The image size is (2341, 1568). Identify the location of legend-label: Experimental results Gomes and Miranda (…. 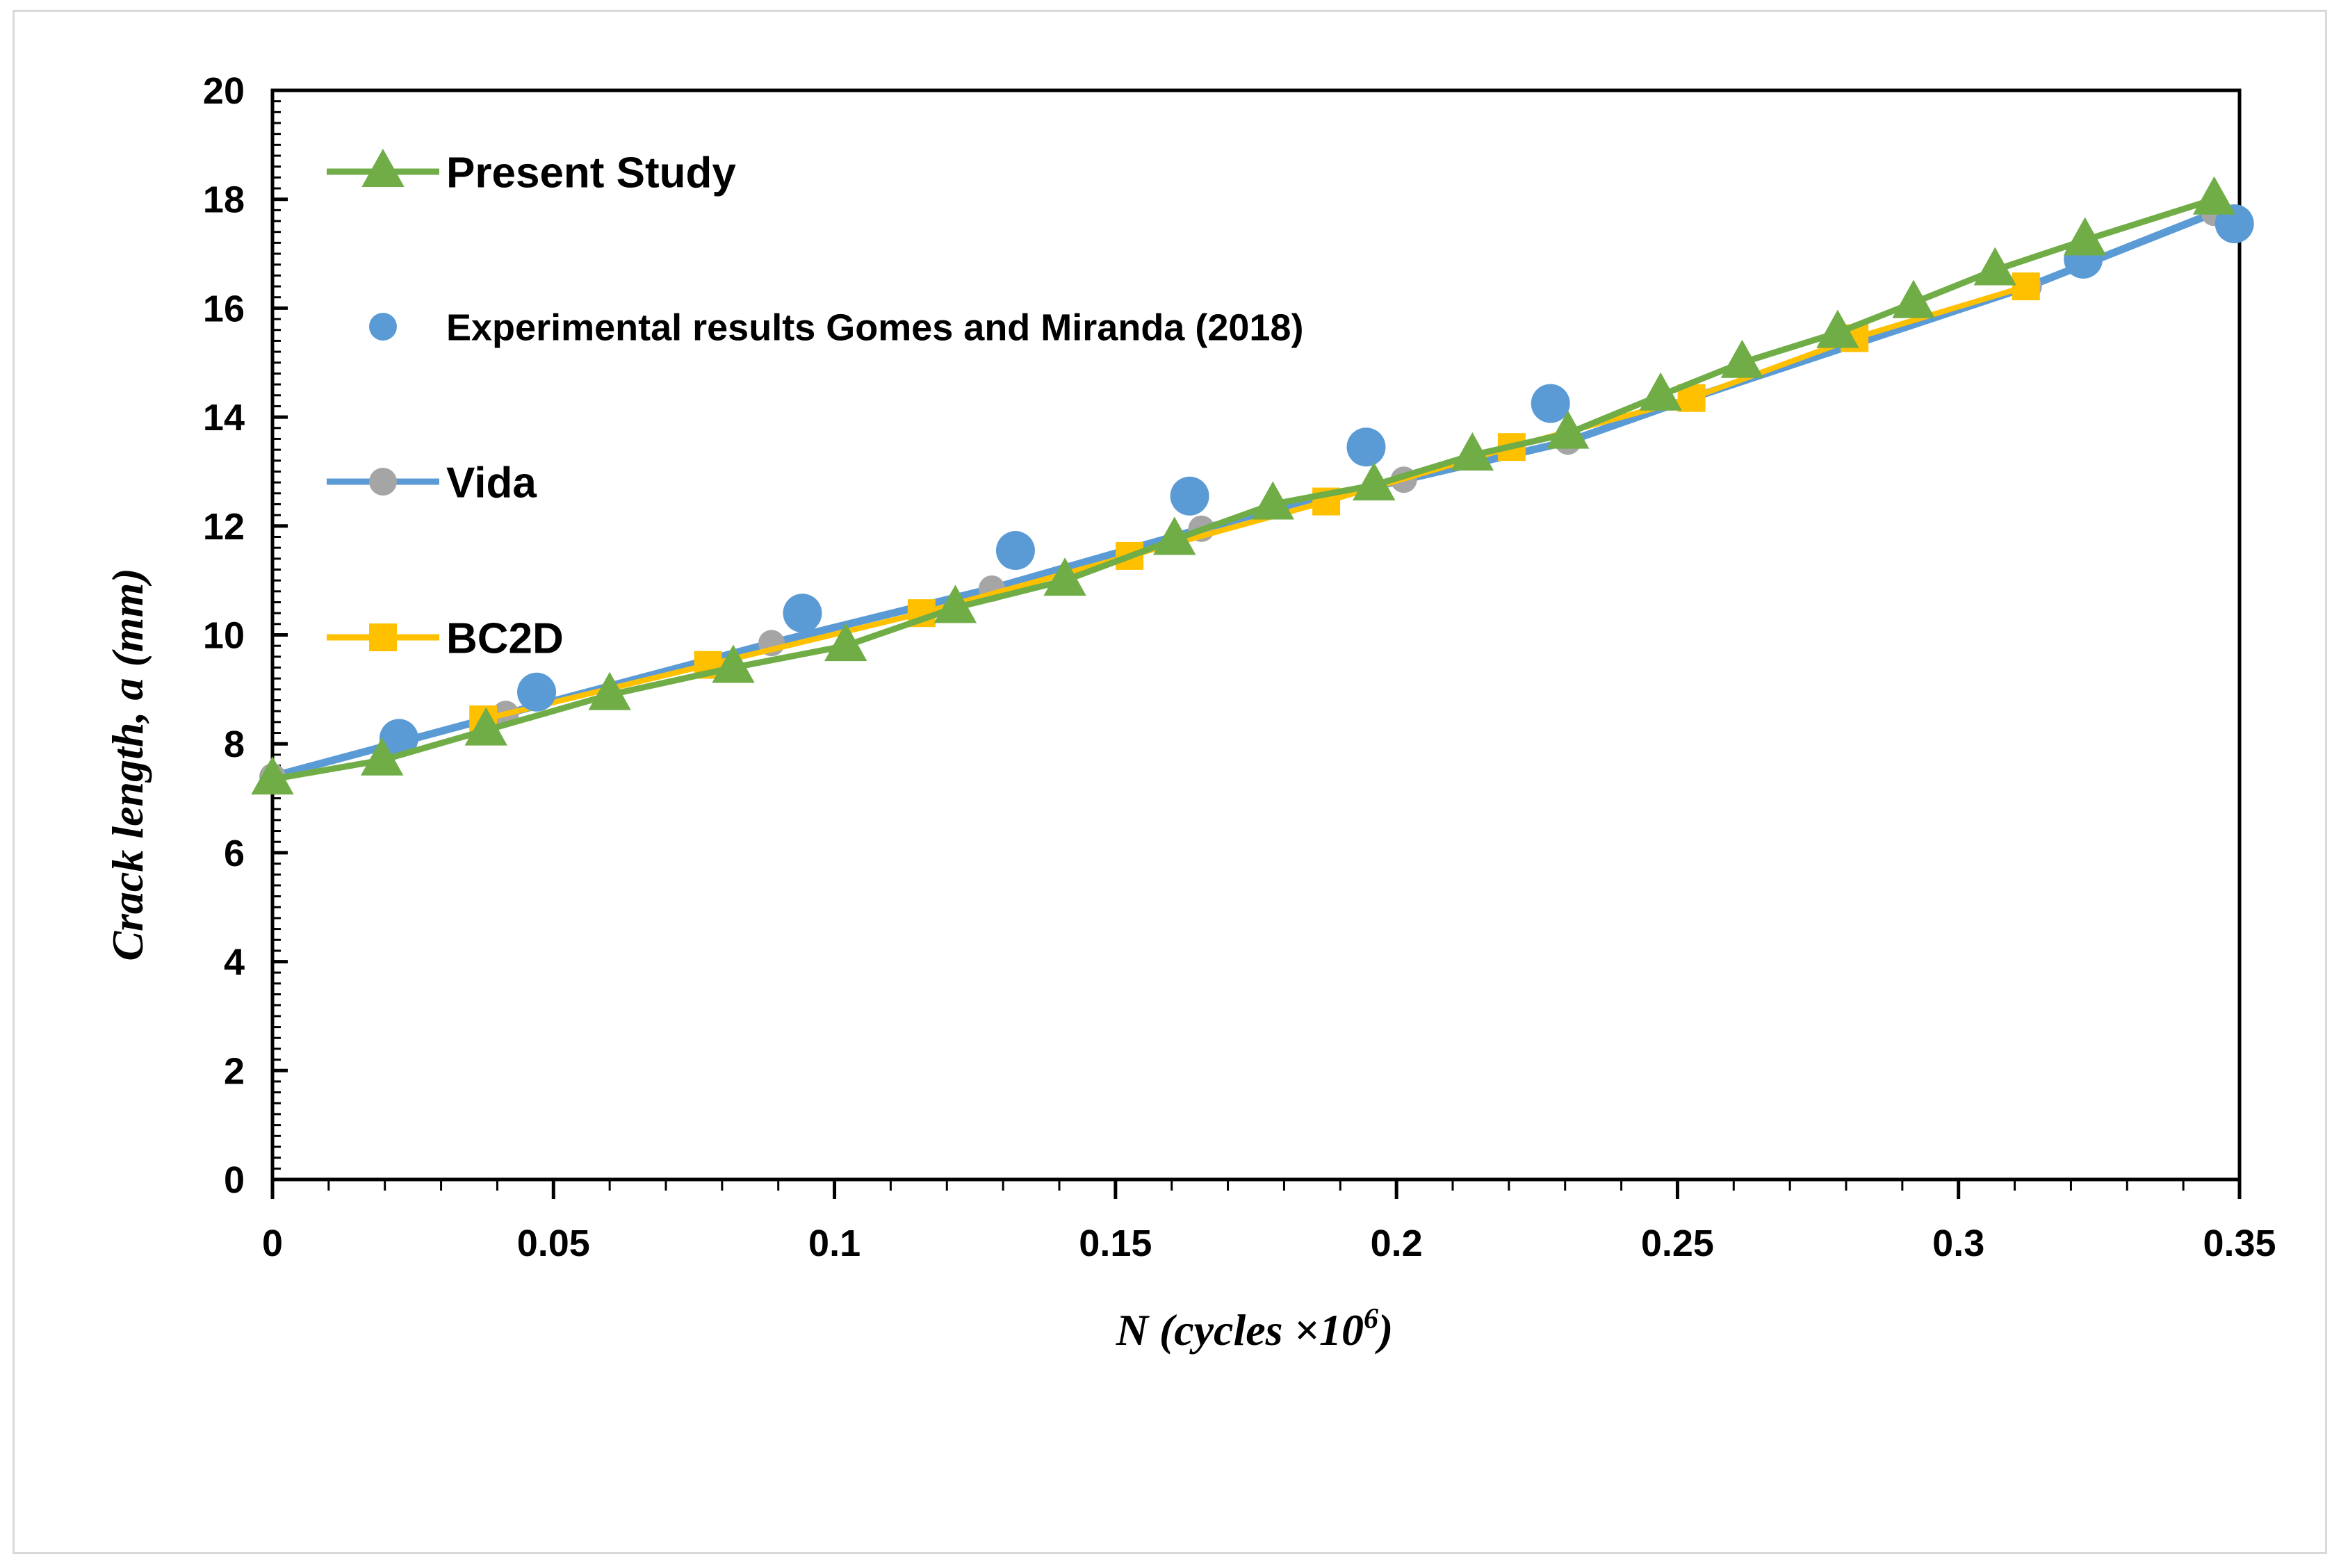
(874, 327).